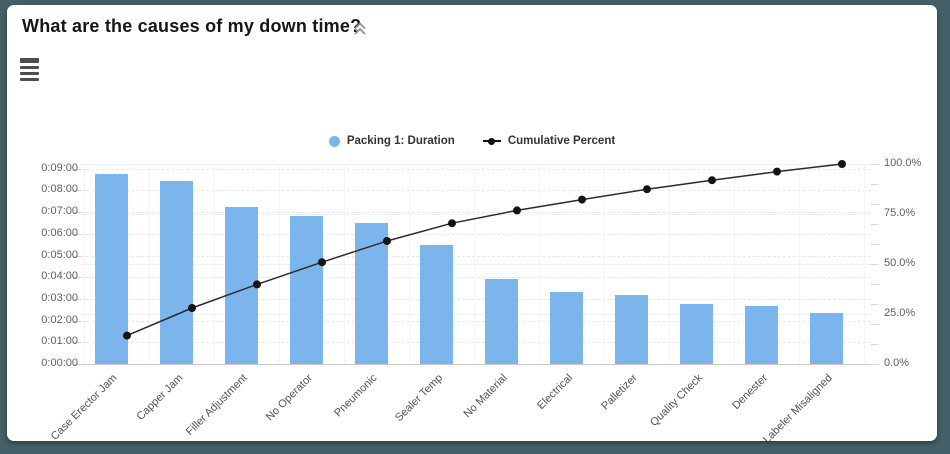 The height and width of the screenshot is (454, 950). What do you see at coordinates (59, 189) in the screenshot?
I see `y-axis-label: 0:08:00` at bounding box center [59, 189].